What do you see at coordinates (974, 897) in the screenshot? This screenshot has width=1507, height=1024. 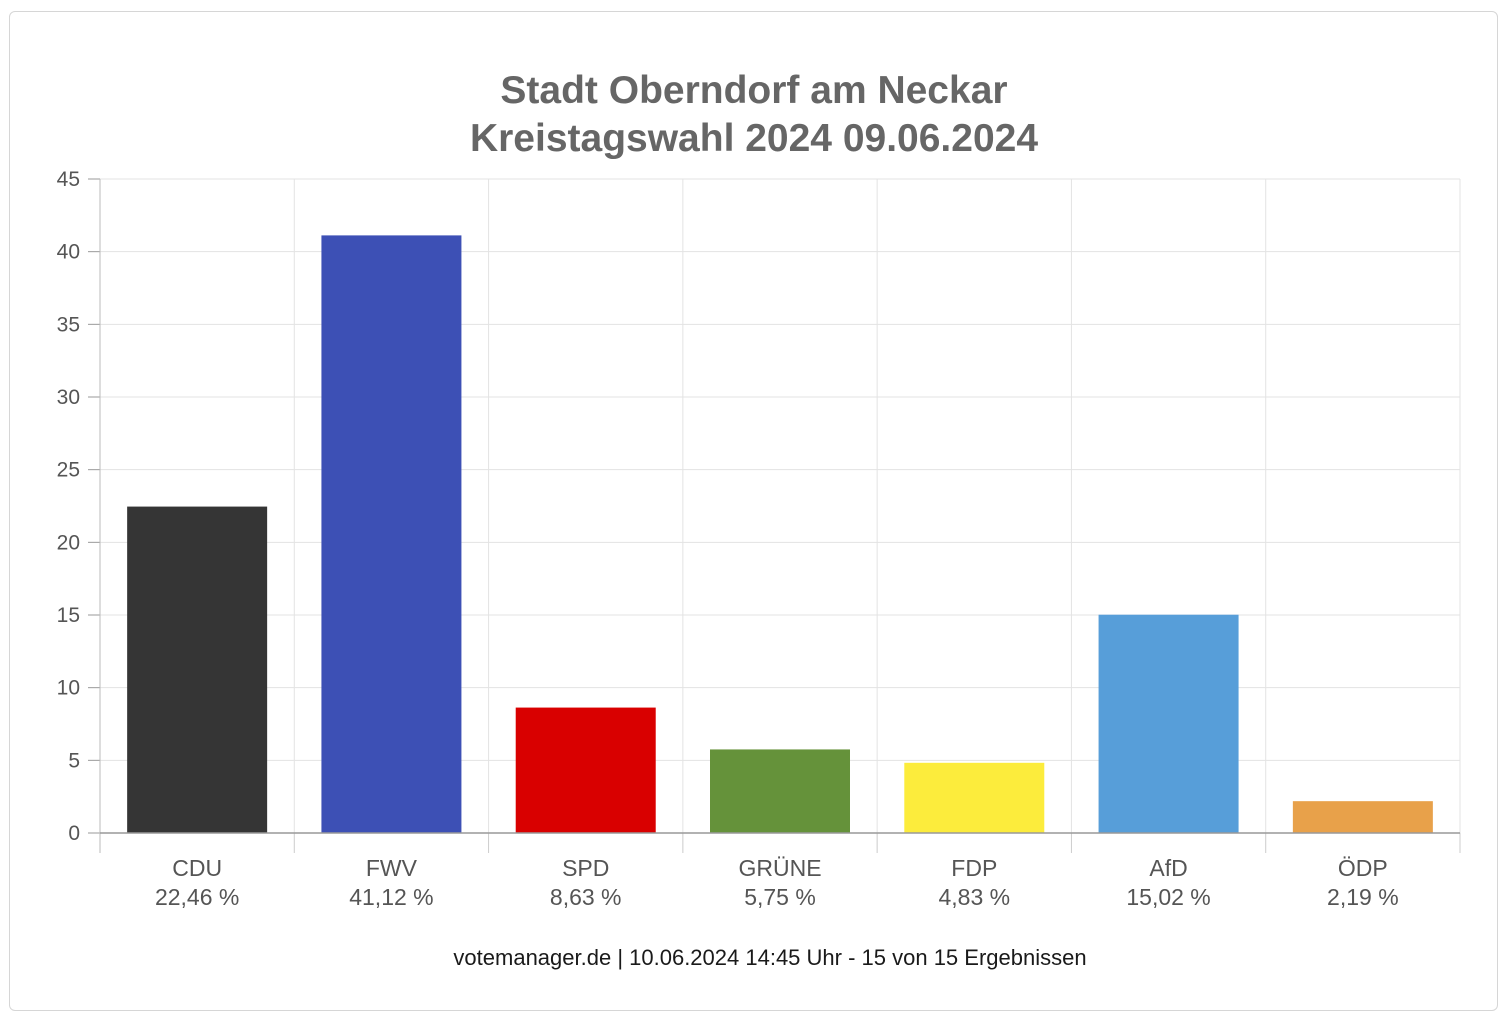 I see `x-value-label: 4,83 %` at bounding box center [974, 897].